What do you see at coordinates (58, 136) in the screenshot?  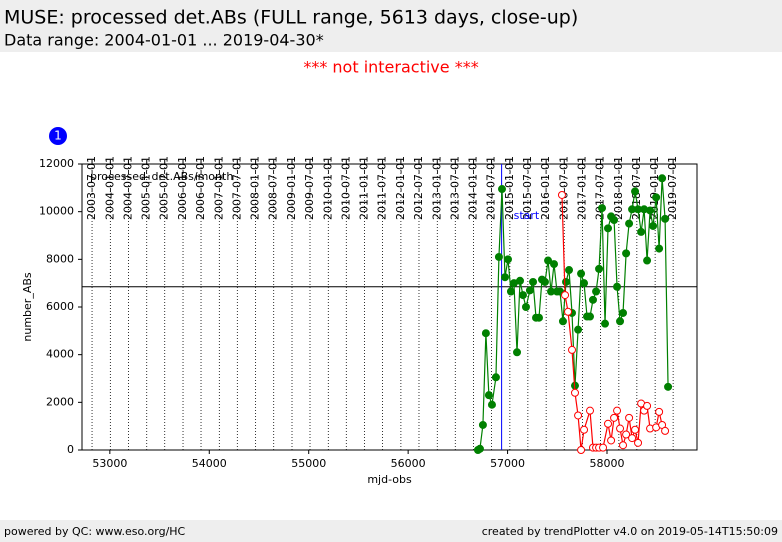 I see `badge-label: 1` at bounding box center [58, 136].